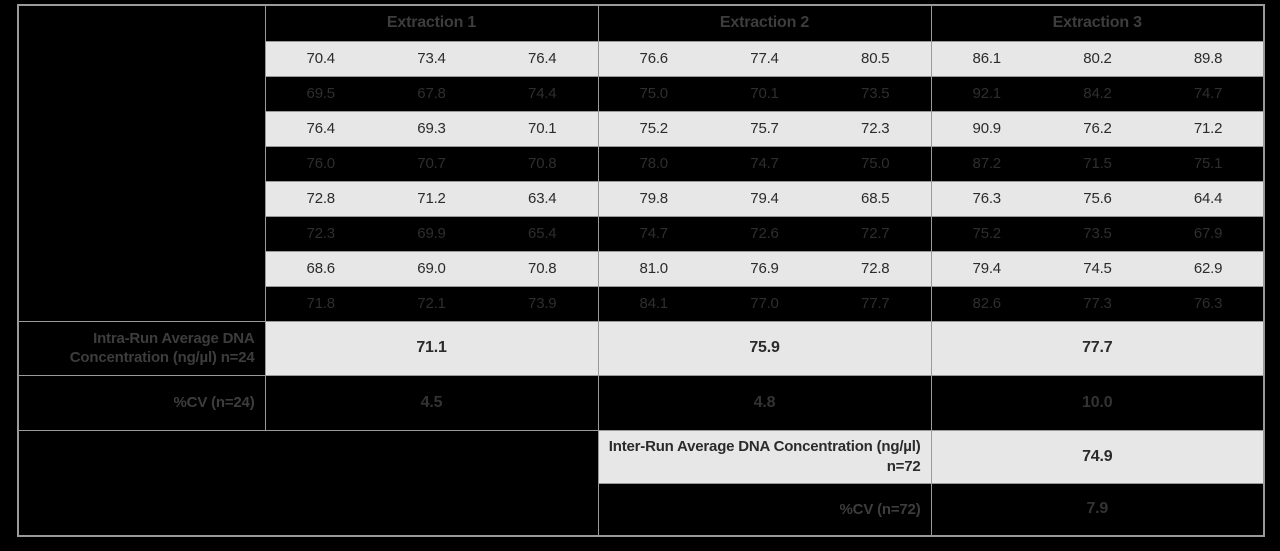 Image resolution: width=1280 pixels, height=551 pixels. I want to click on replicate-value-r6-c7: 75.2, so click(986, 233).